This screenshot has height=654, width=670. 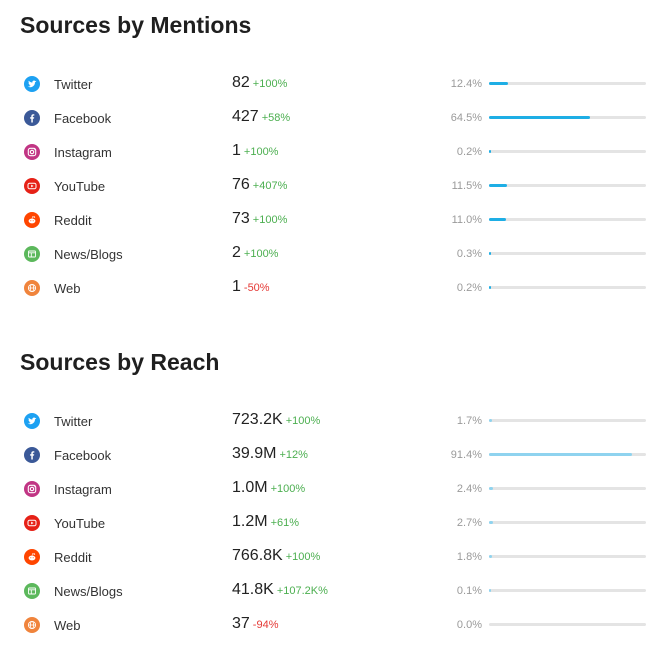 I want to click on source-value: 427 +58%, so click(x=261, y=117).